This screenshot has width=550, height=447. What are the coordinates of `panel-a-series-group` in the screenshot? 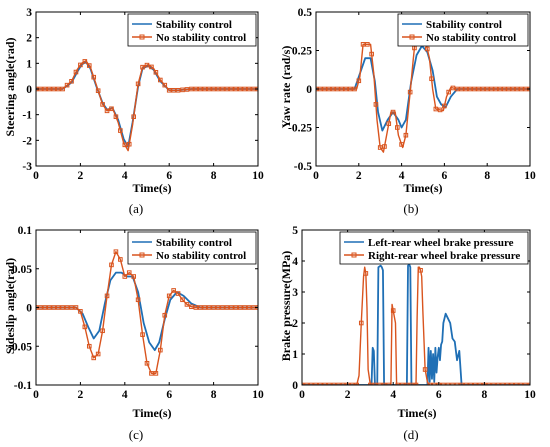 It's located at (147, 105).